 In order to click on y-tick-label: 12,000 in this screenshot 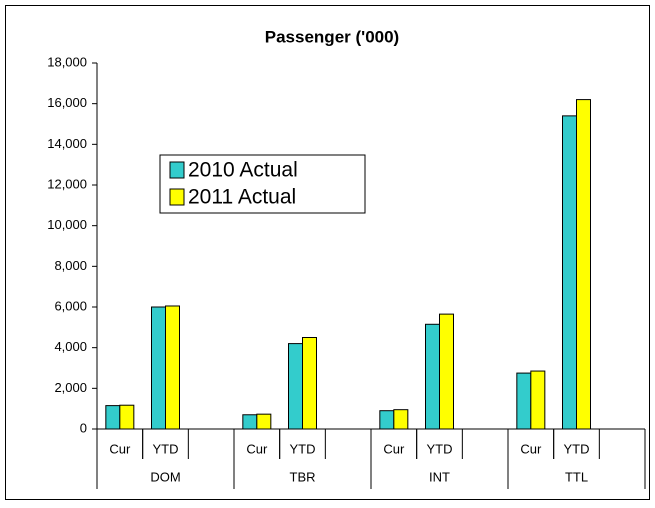, I will do `click(67, 183)`.